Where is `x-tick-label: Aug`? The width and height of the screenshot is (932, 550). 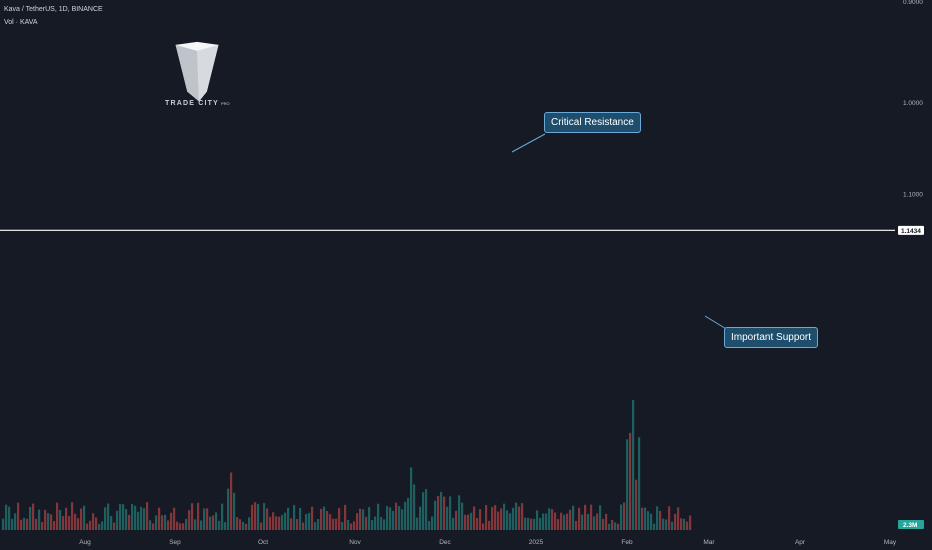 x-tick-label: Aug is located at coordinates (85, 542).